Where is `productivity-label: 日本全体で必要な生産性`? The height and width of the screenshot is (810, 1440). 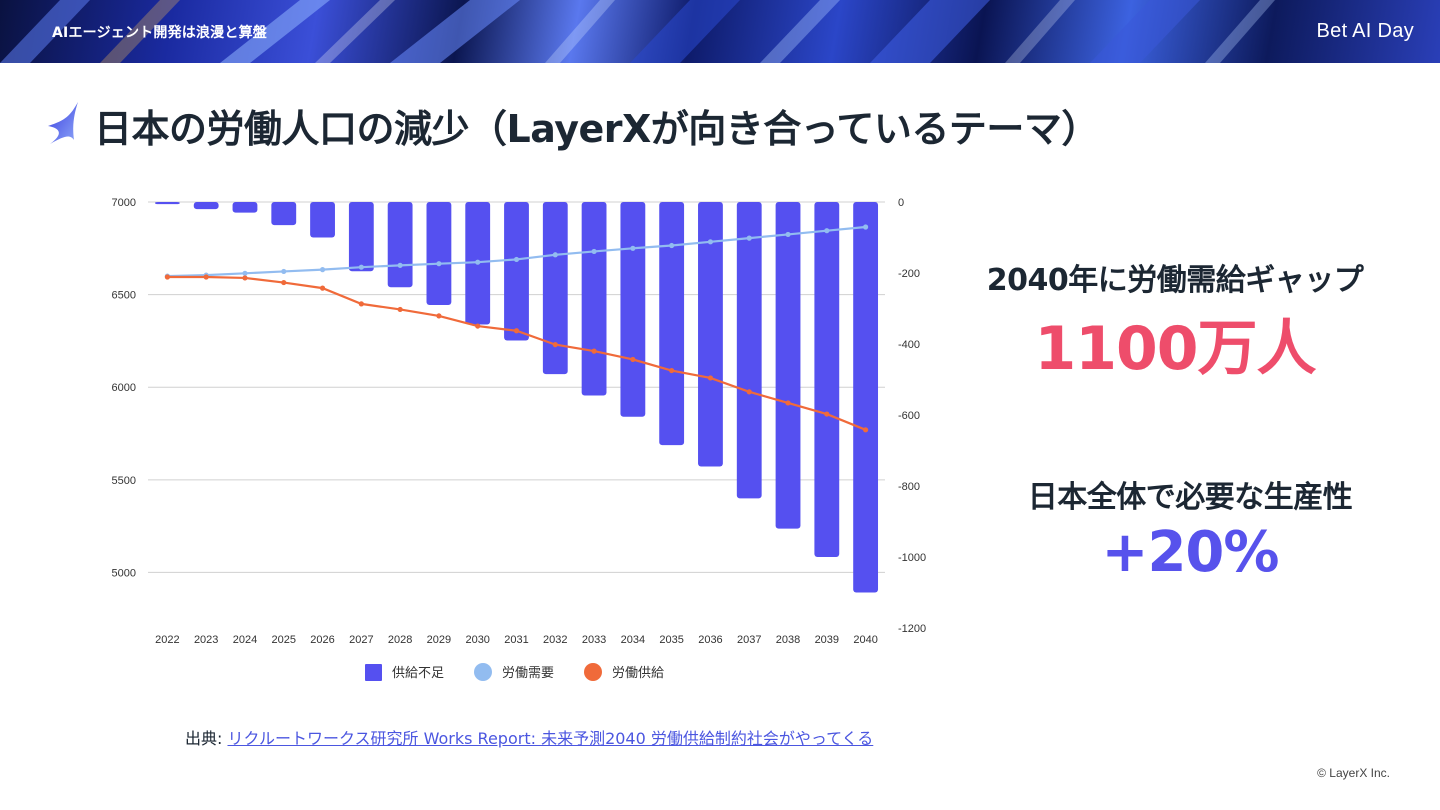 productivity-label: 日本全体で必要な生産性 is located at coordinates (1190, 497).